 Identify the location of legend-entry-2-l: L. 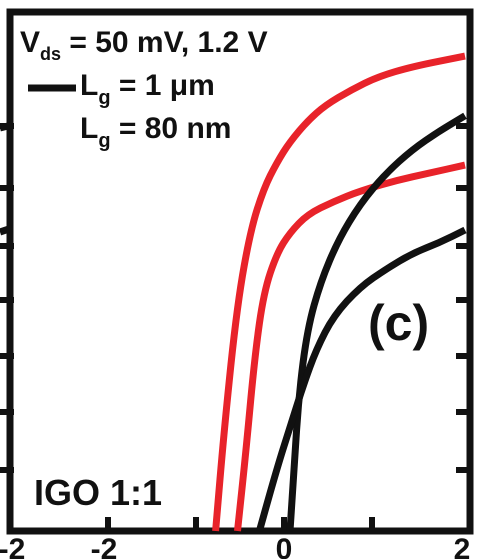
(89, 85).